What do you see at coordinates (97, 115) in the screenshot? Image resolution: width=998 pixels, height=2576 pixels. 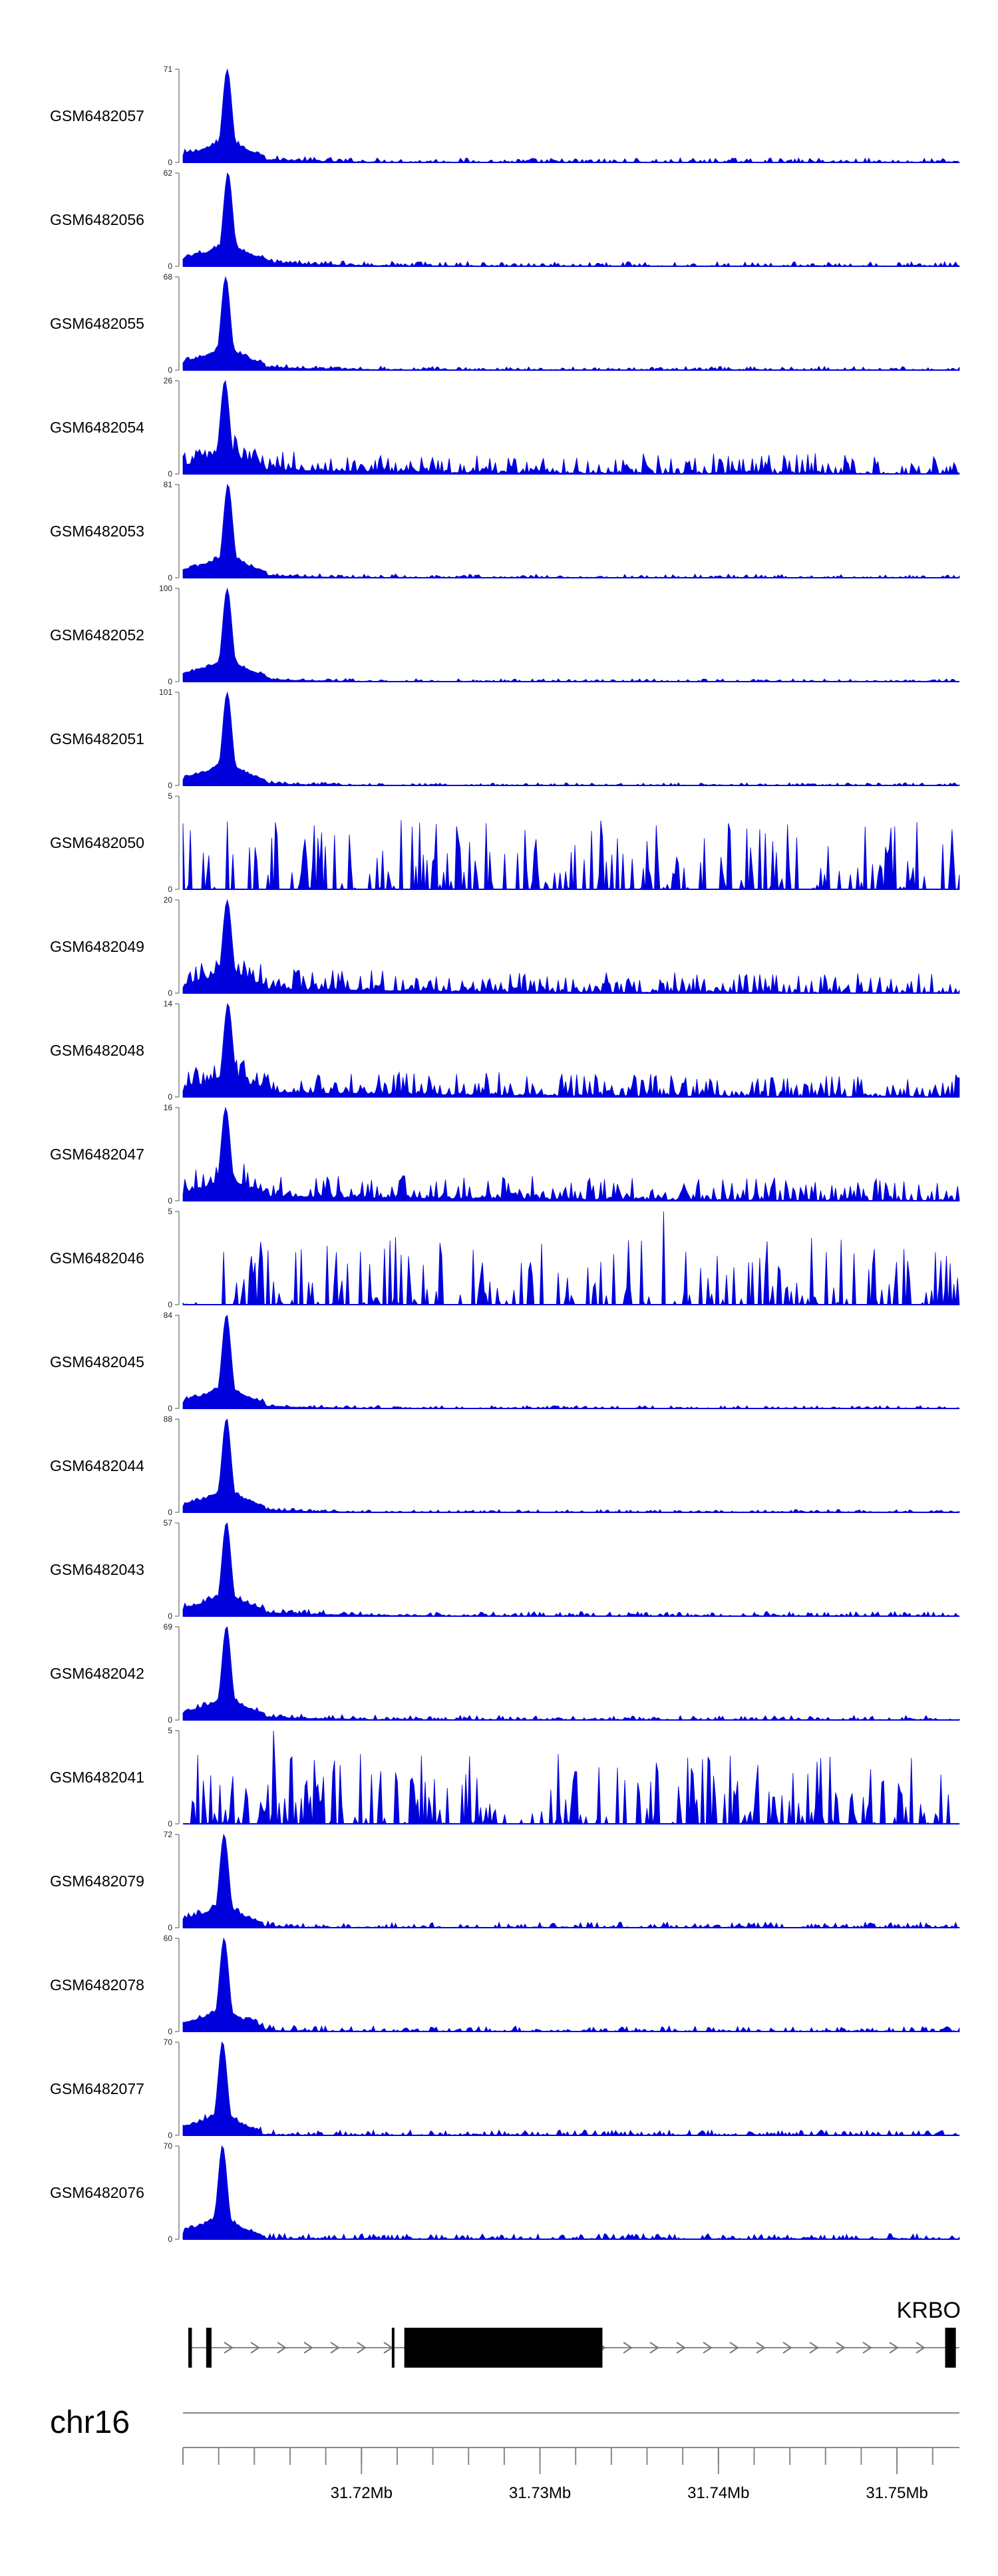 I see `track-label: GSM6482057` at bounding box center [97, 115].